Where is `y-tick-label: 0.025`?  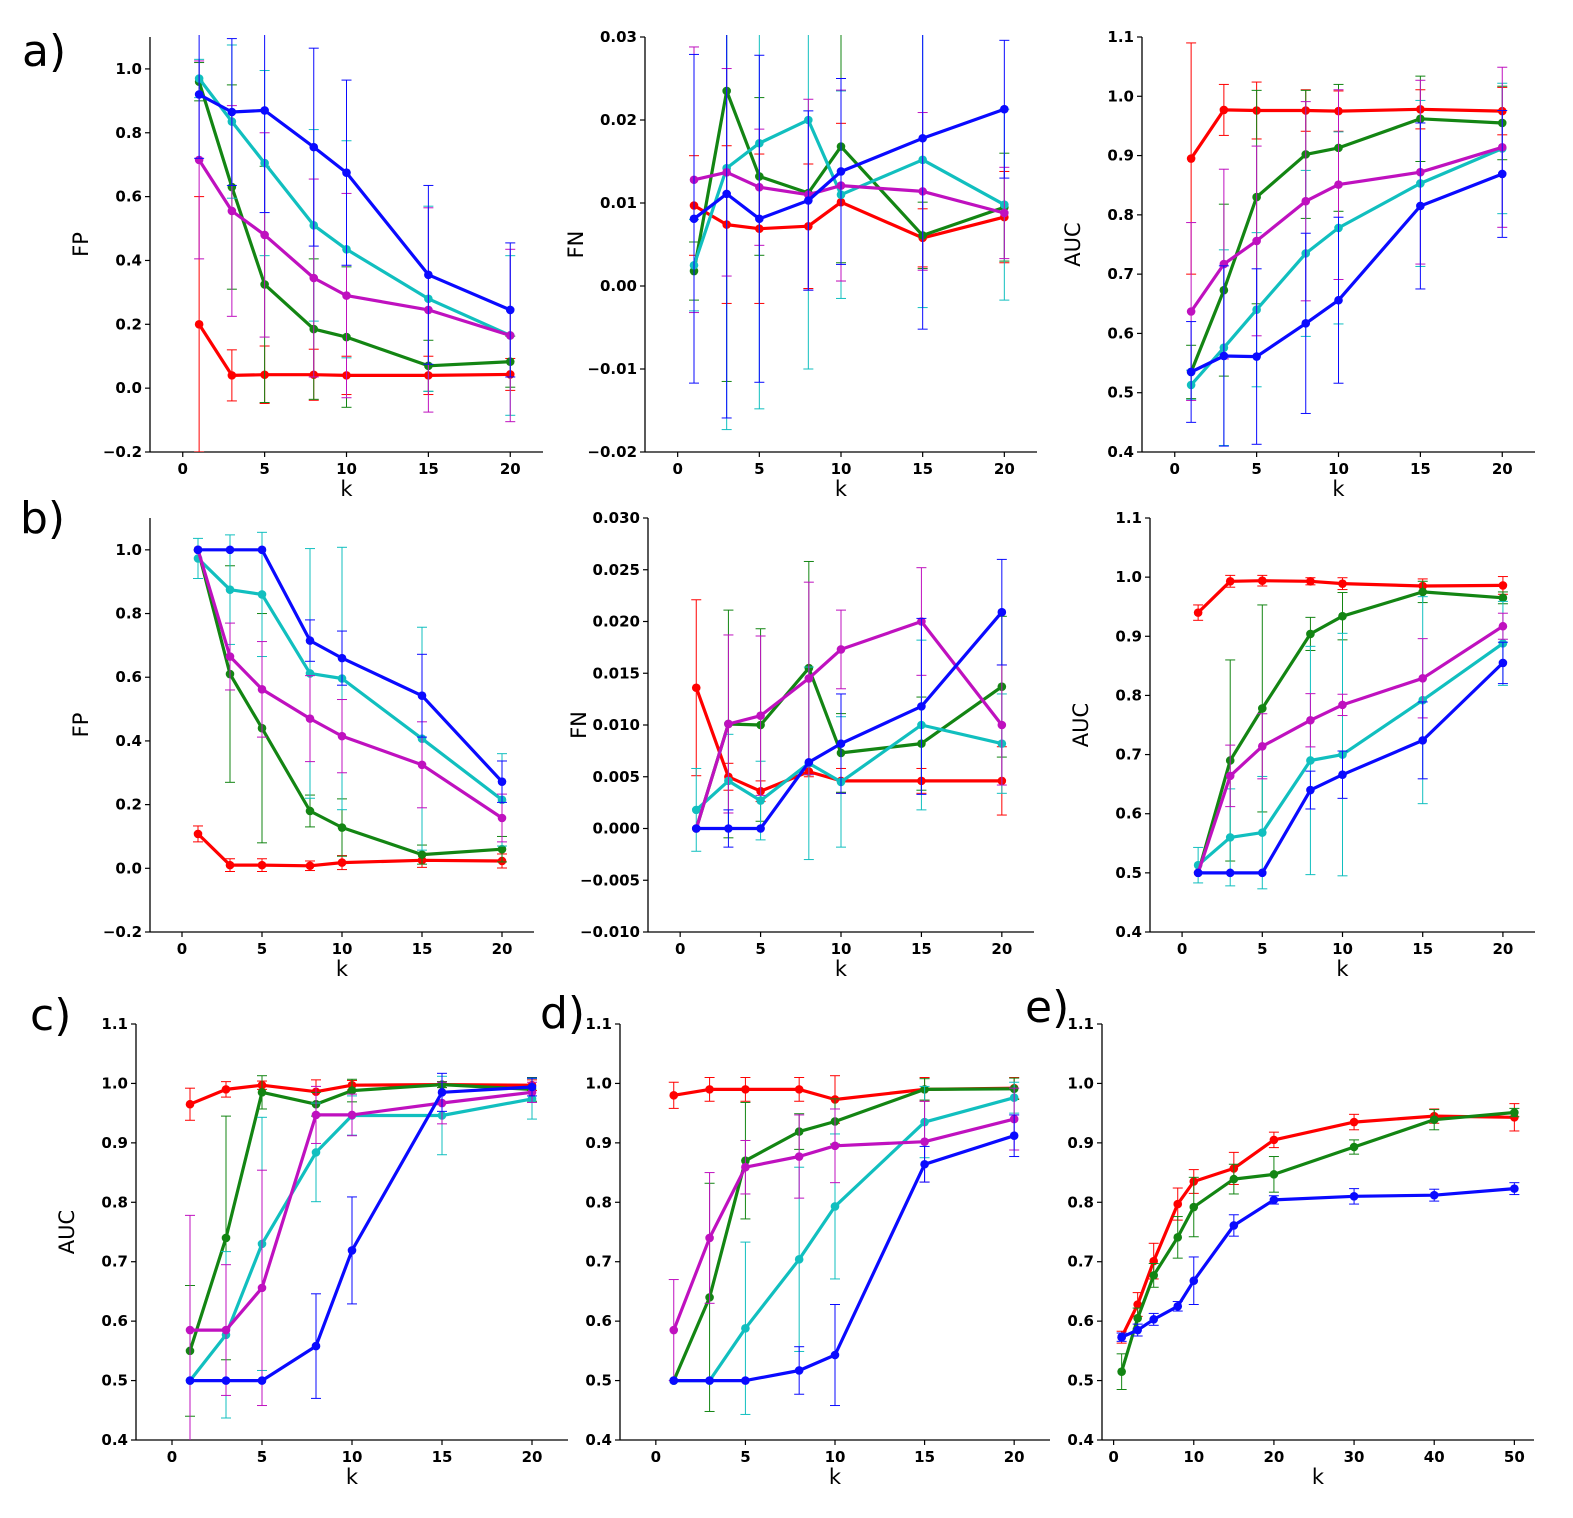
y-tick-label: 0.025 is located at coordinates (616, 570).